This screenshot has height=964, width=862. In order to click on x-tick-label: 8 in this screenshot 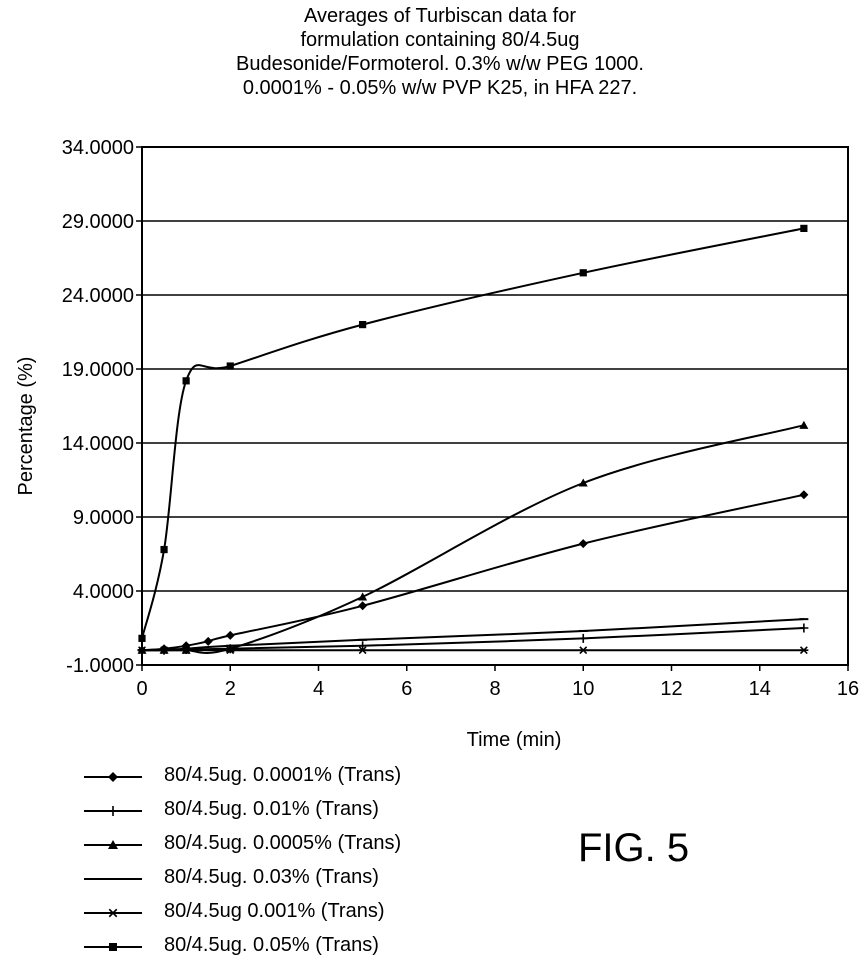, I will do `click(494, 689)`.